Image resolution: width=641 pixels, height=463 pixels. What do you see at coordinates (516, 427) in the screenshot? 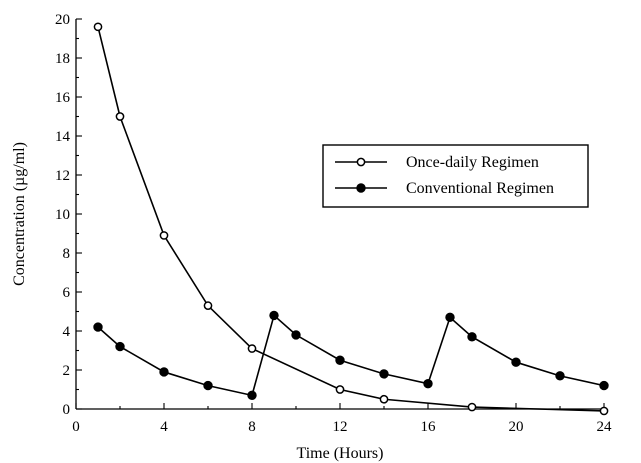
I see `x-tick-label: 20` at bounding box center [516, 427].